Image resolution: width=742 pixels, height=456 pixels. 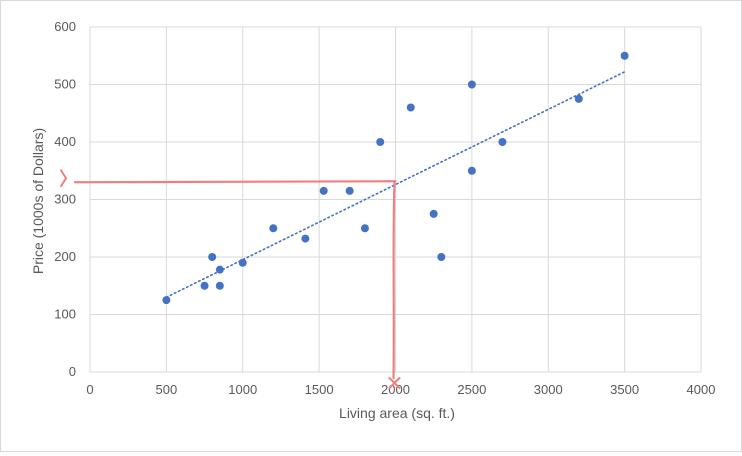 What do you see at coordinates (471, 389) in the screenshot?
I see `x-tick-label: 2500` at bounding box center [471, 389].